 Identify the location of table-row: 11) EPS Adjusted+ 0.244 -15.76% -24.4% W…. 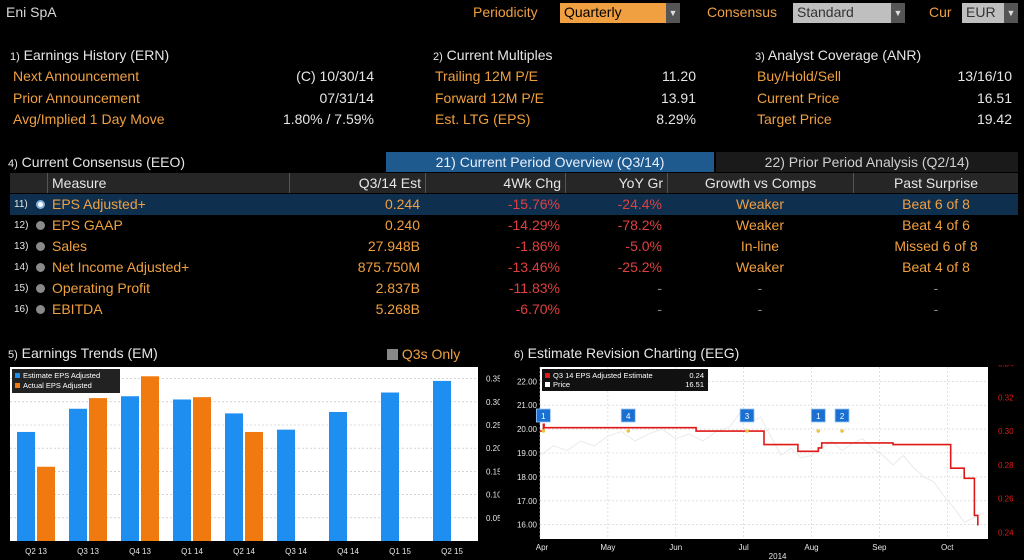
(514, 204).